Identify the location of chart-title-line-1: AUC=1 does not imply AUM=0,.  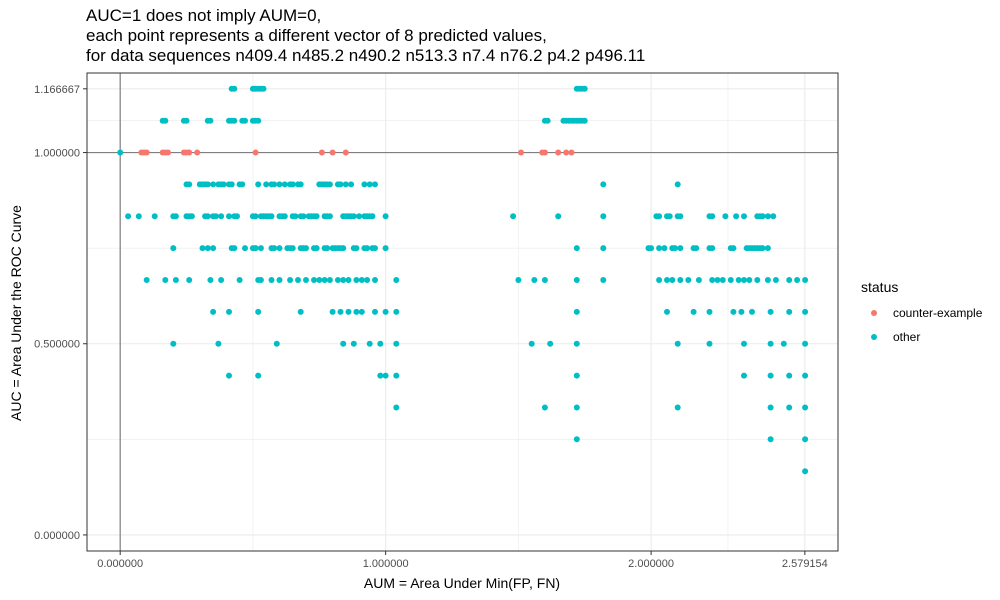
(204, 15).